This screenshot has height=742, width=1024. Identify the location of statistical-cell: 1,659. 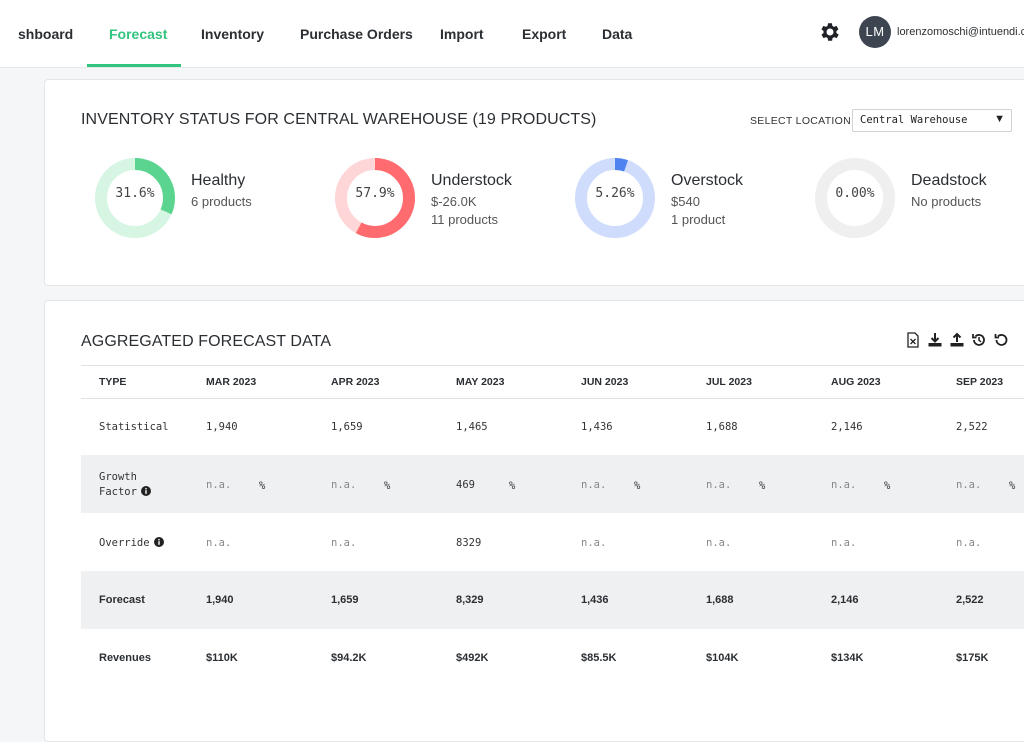
(347, 427).